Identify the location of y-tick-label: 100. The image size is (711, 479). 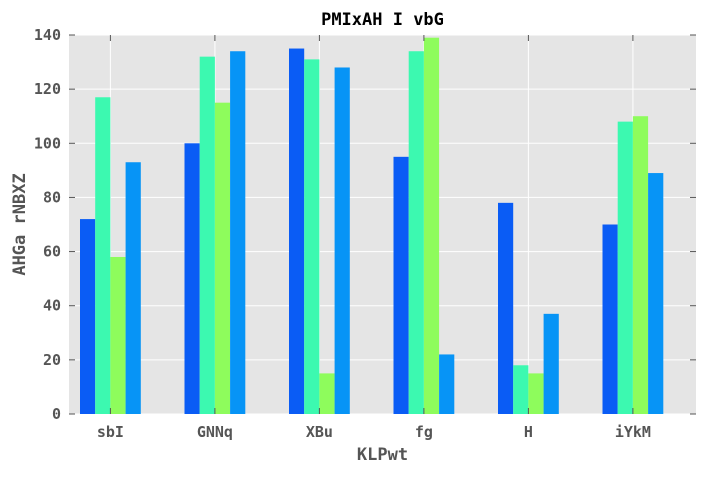
(47, 143).